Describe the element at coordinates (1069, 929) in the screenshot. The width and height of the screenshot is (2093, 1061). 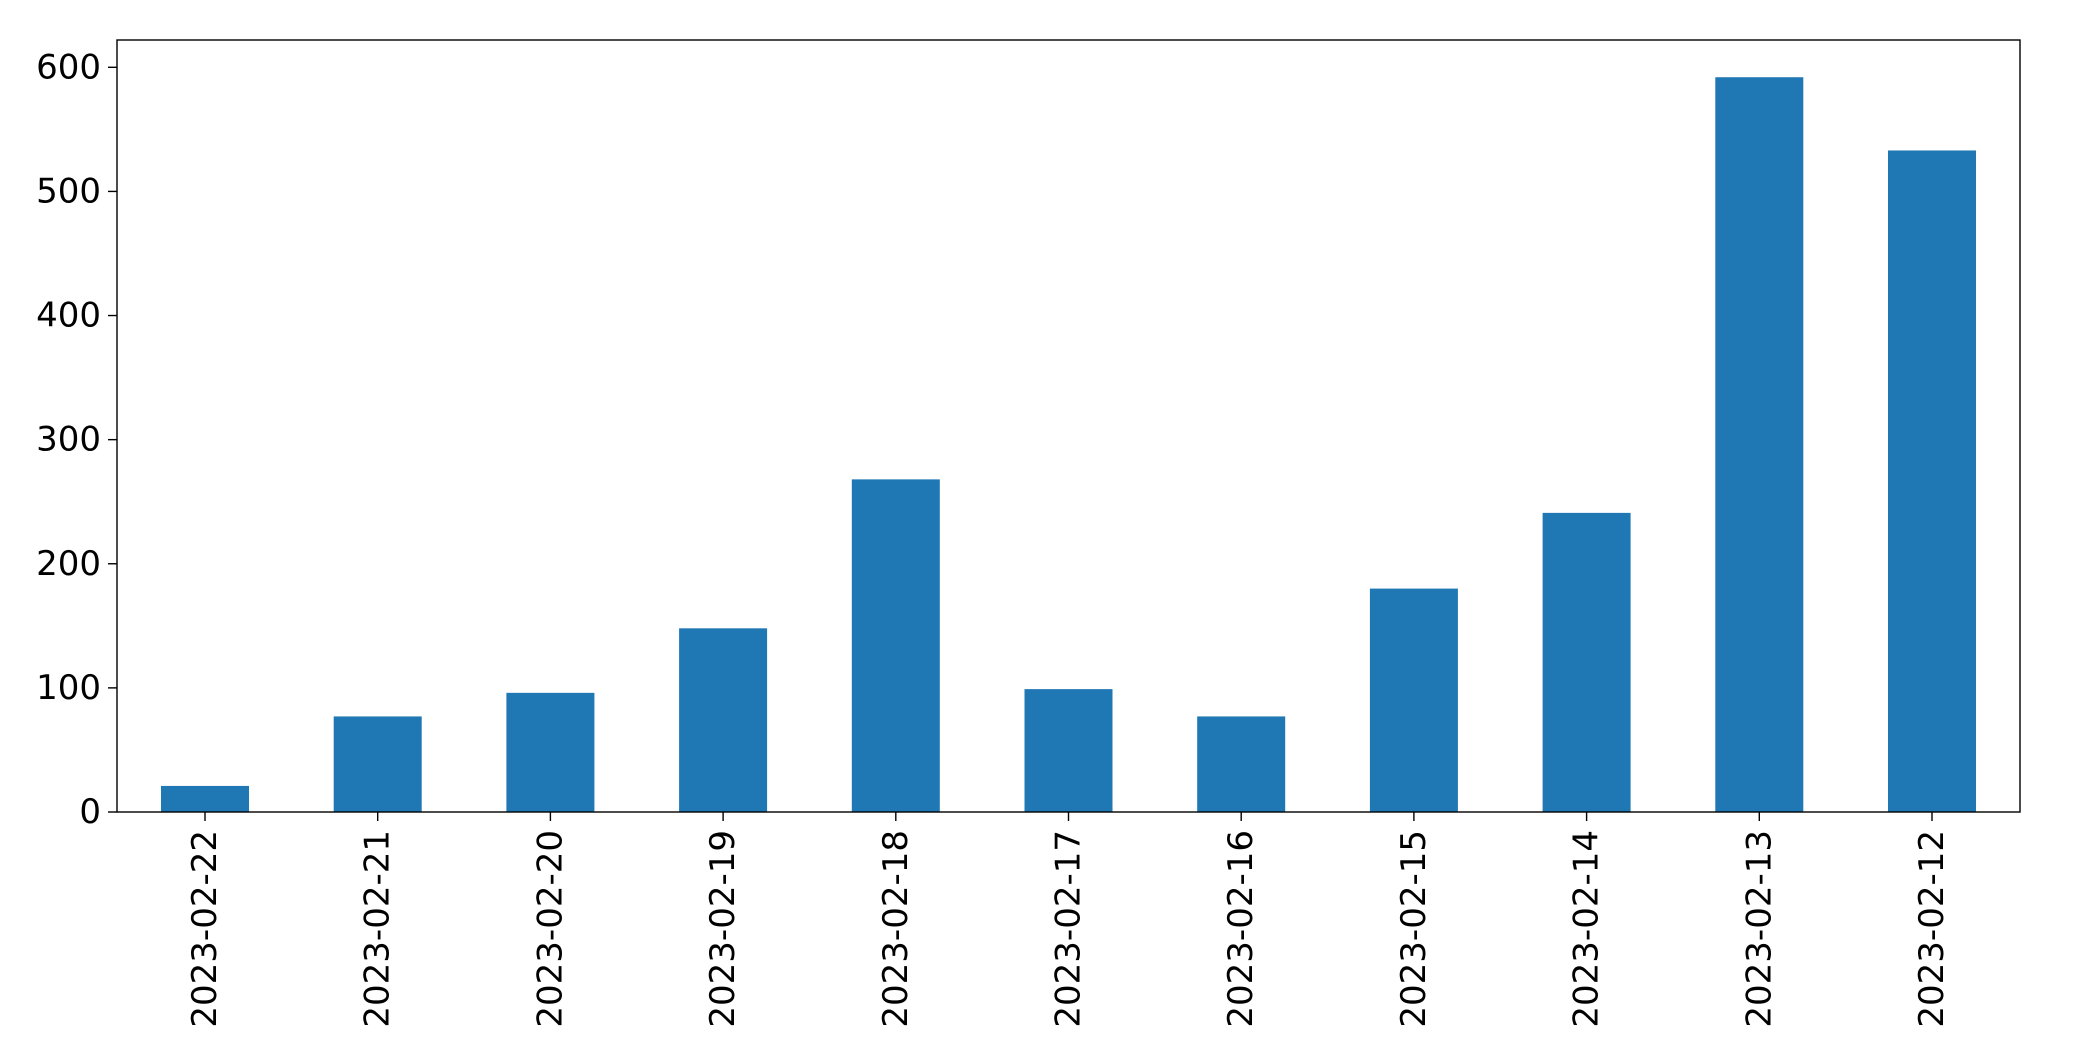
I see `x-tick-label: 2023-02-17` at that location.